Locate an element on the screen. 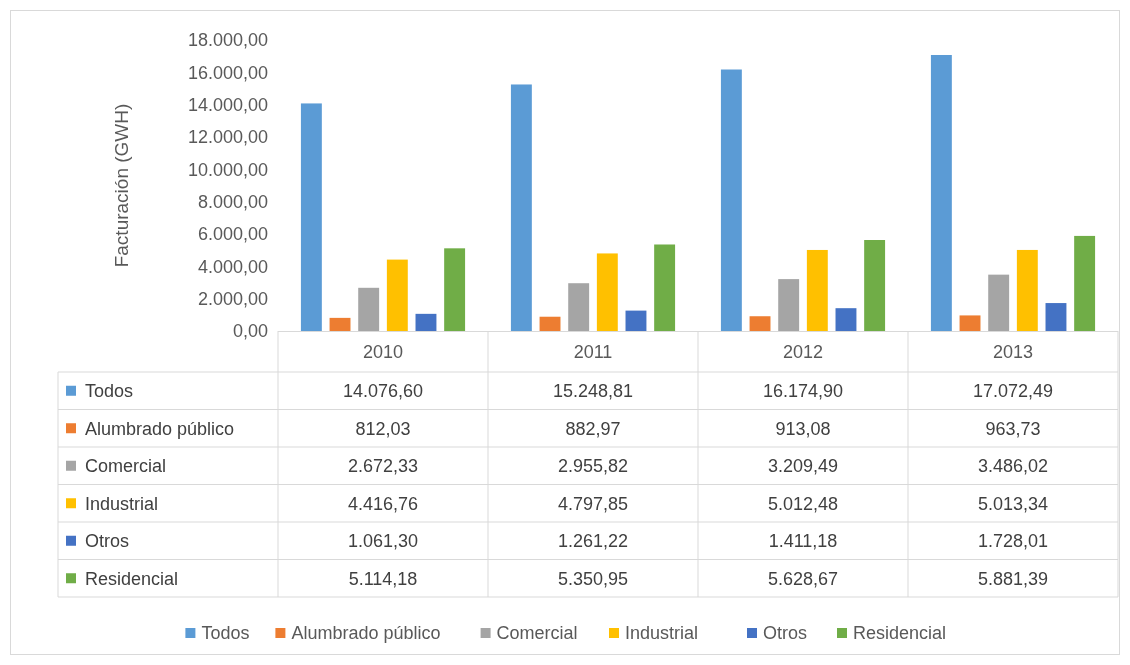  data-label: 16.174,90 is located at coordinates (803, 391).